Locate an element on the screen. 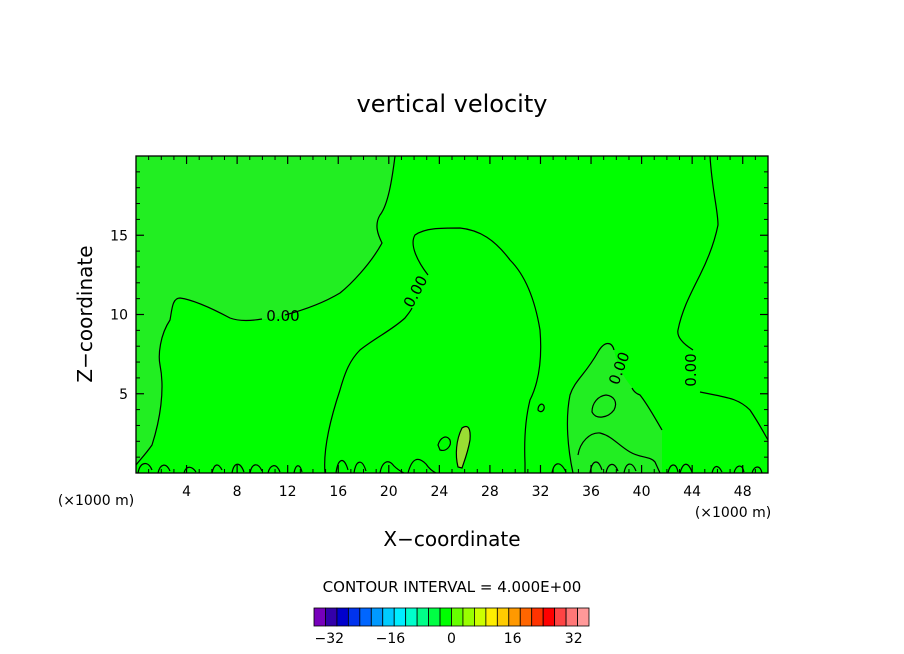  x-axis-label: X−coordinate is located at coordinates (451, 539).